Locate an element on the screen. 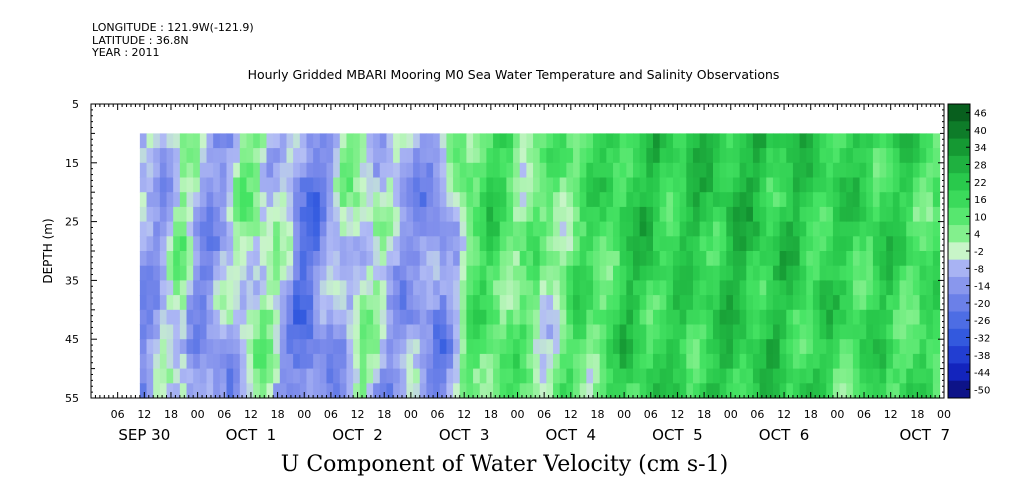  y-tick-label: 55 is located at coordinates (72, 398).